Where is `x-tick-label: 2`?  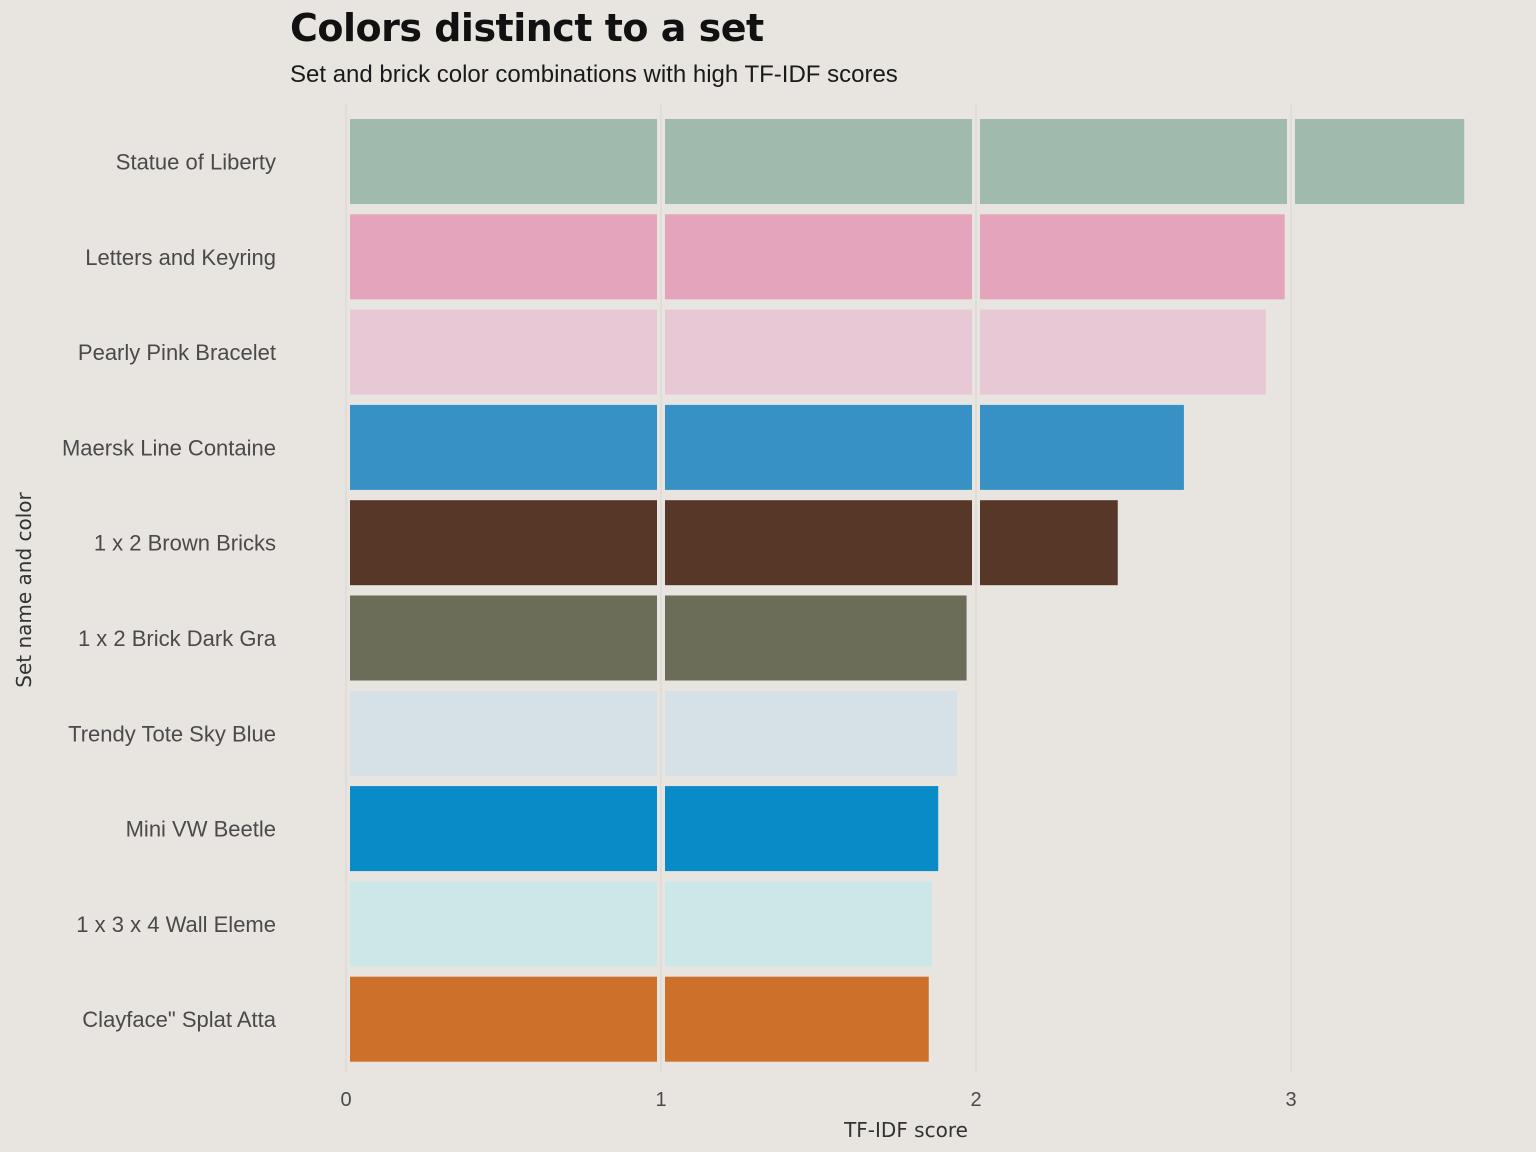 x-tick-label: 2 is located at coordinates (975, 1100).